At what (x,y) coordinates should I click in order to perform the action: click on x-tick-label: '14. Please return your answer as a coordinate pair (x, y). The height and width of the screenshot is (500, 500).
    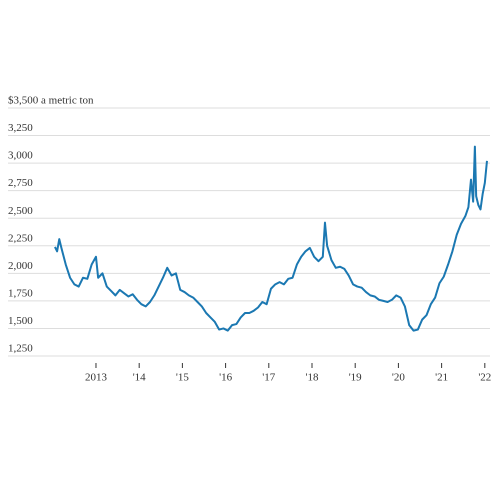
    Looking at the image, I should click on (139, 378).